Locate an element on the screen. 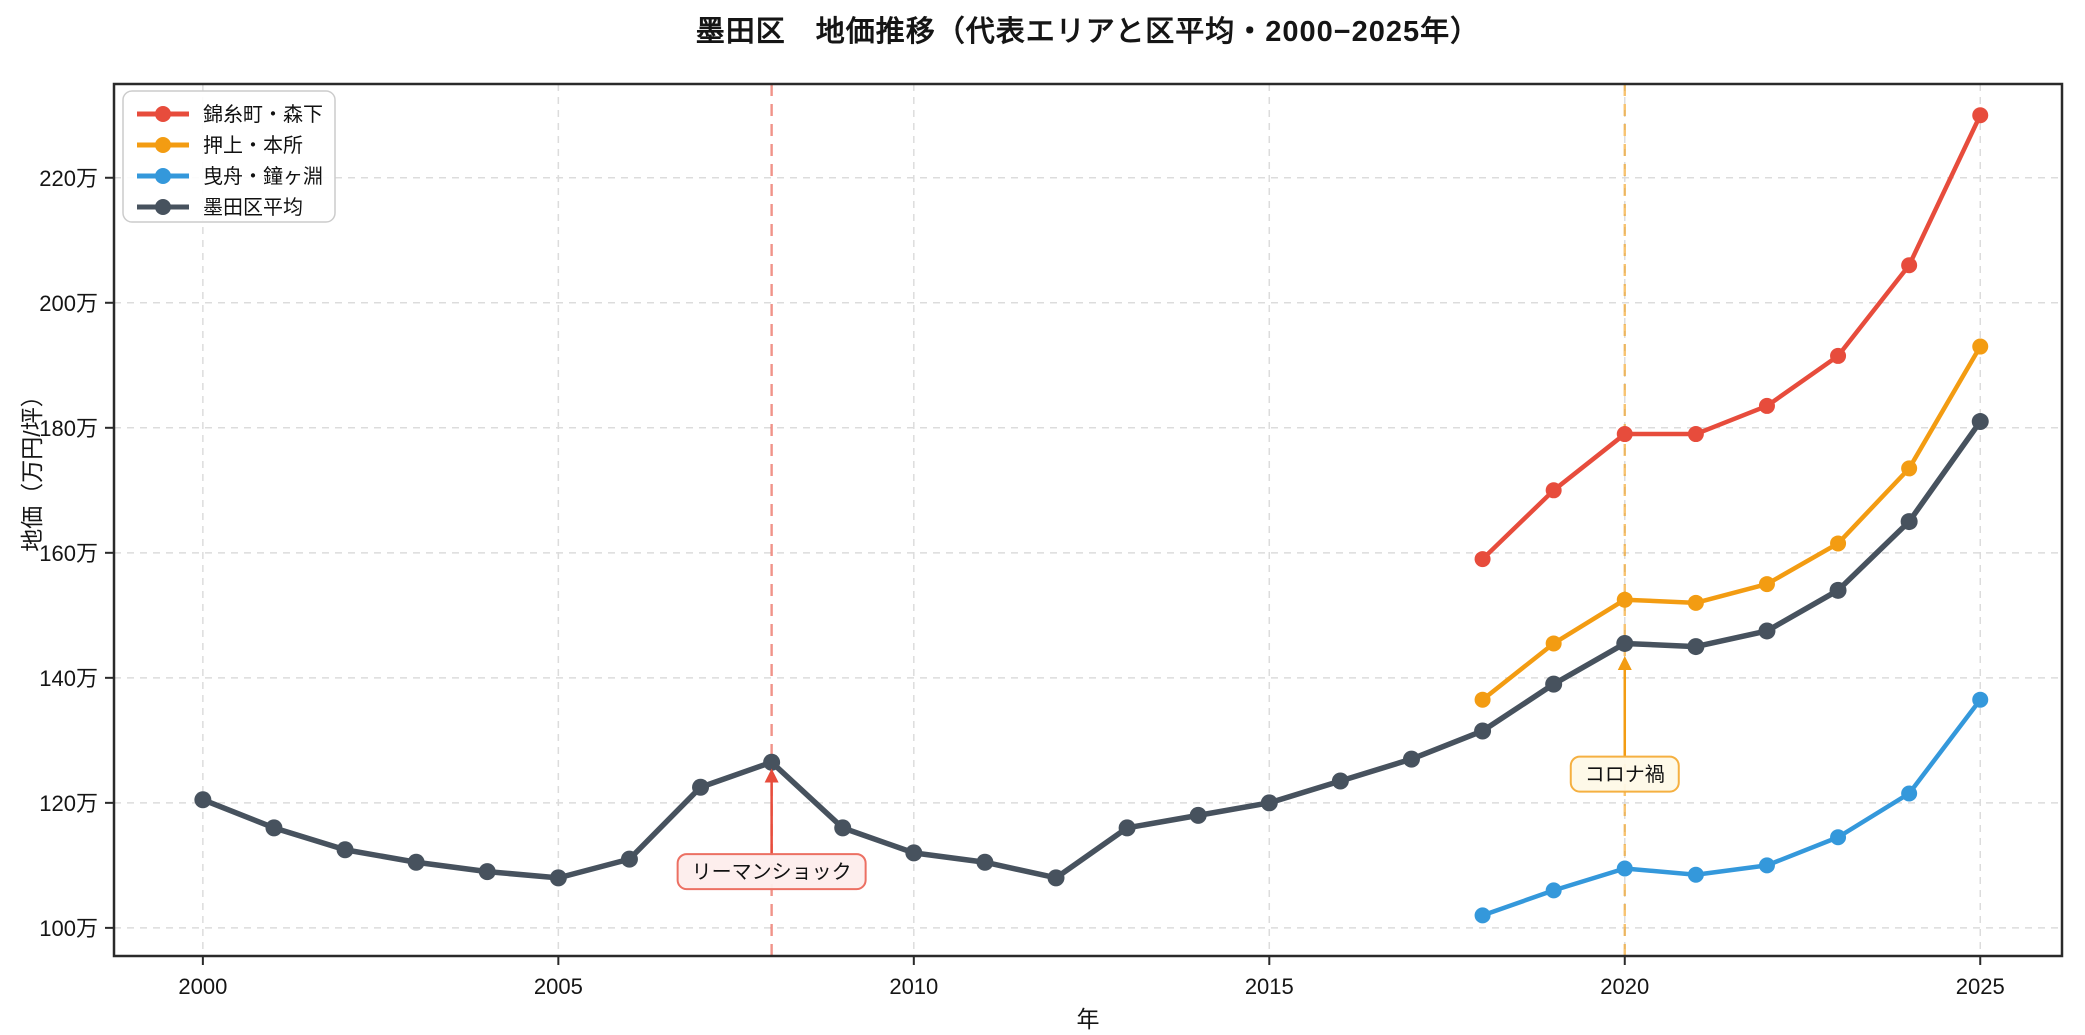  y-tick-label: 180万 is located at coordinates (68, 428).